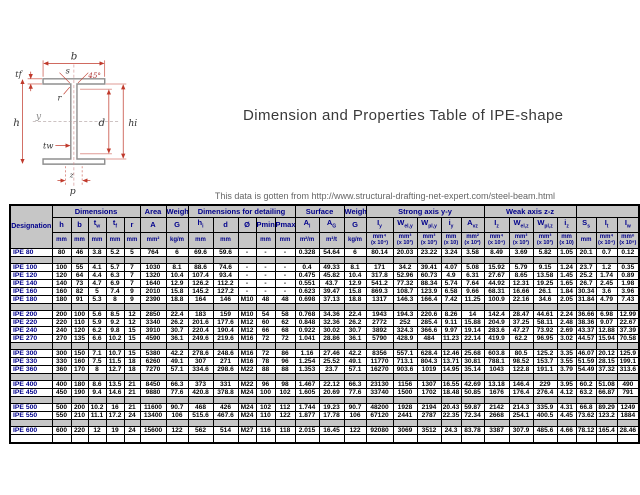  Describe the element at coordinates (115, 353) in the screenshot. I see `table-cell: 10.7` at that location.